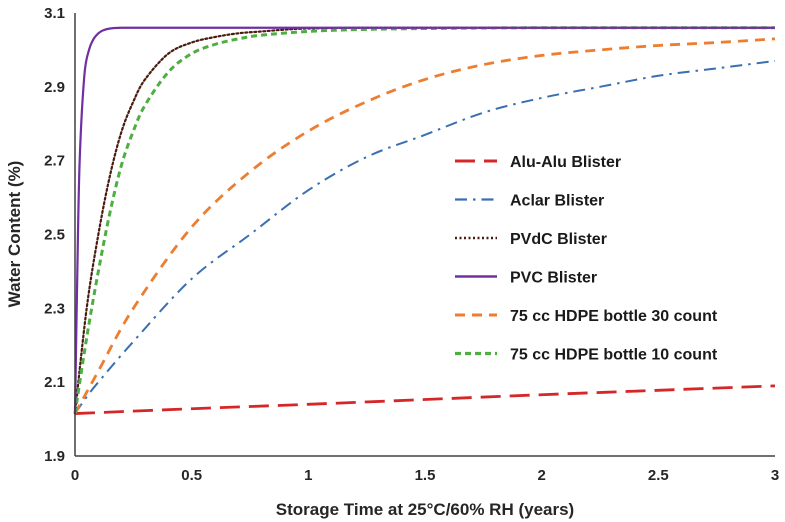 This screenshot has height=522, width=785. I want to click on legend-label-alu-alu-blister: Alu-Alu Blister, so click(565, 162).